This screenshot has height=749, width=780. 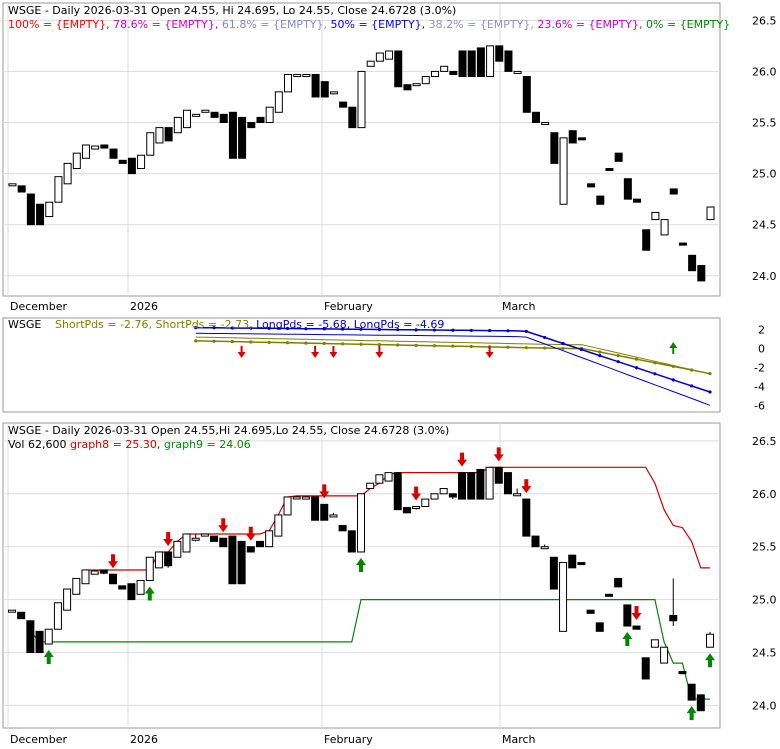 I want to click on fib-legend-item: 50% = {EMPTY},, so click(x=376, y=24).